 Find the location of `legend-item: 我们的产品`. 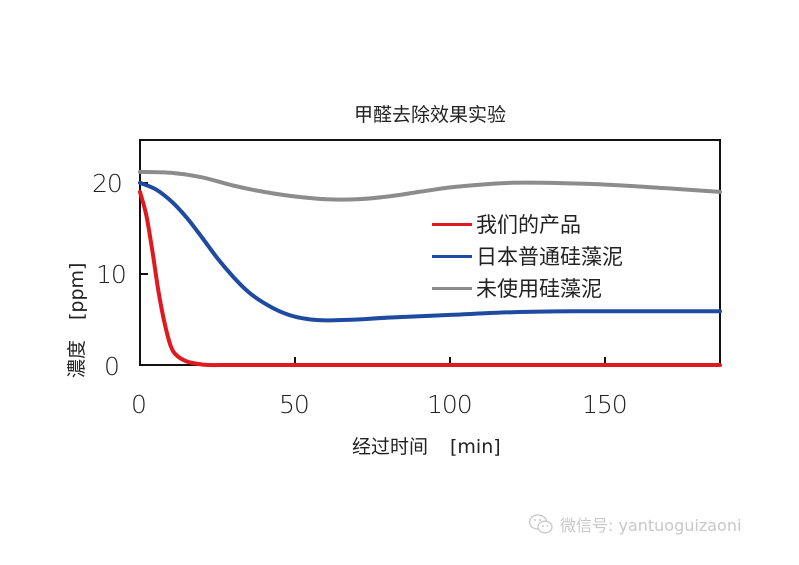

legend-item: 我们的产品 is located at coordinates (527, 224).